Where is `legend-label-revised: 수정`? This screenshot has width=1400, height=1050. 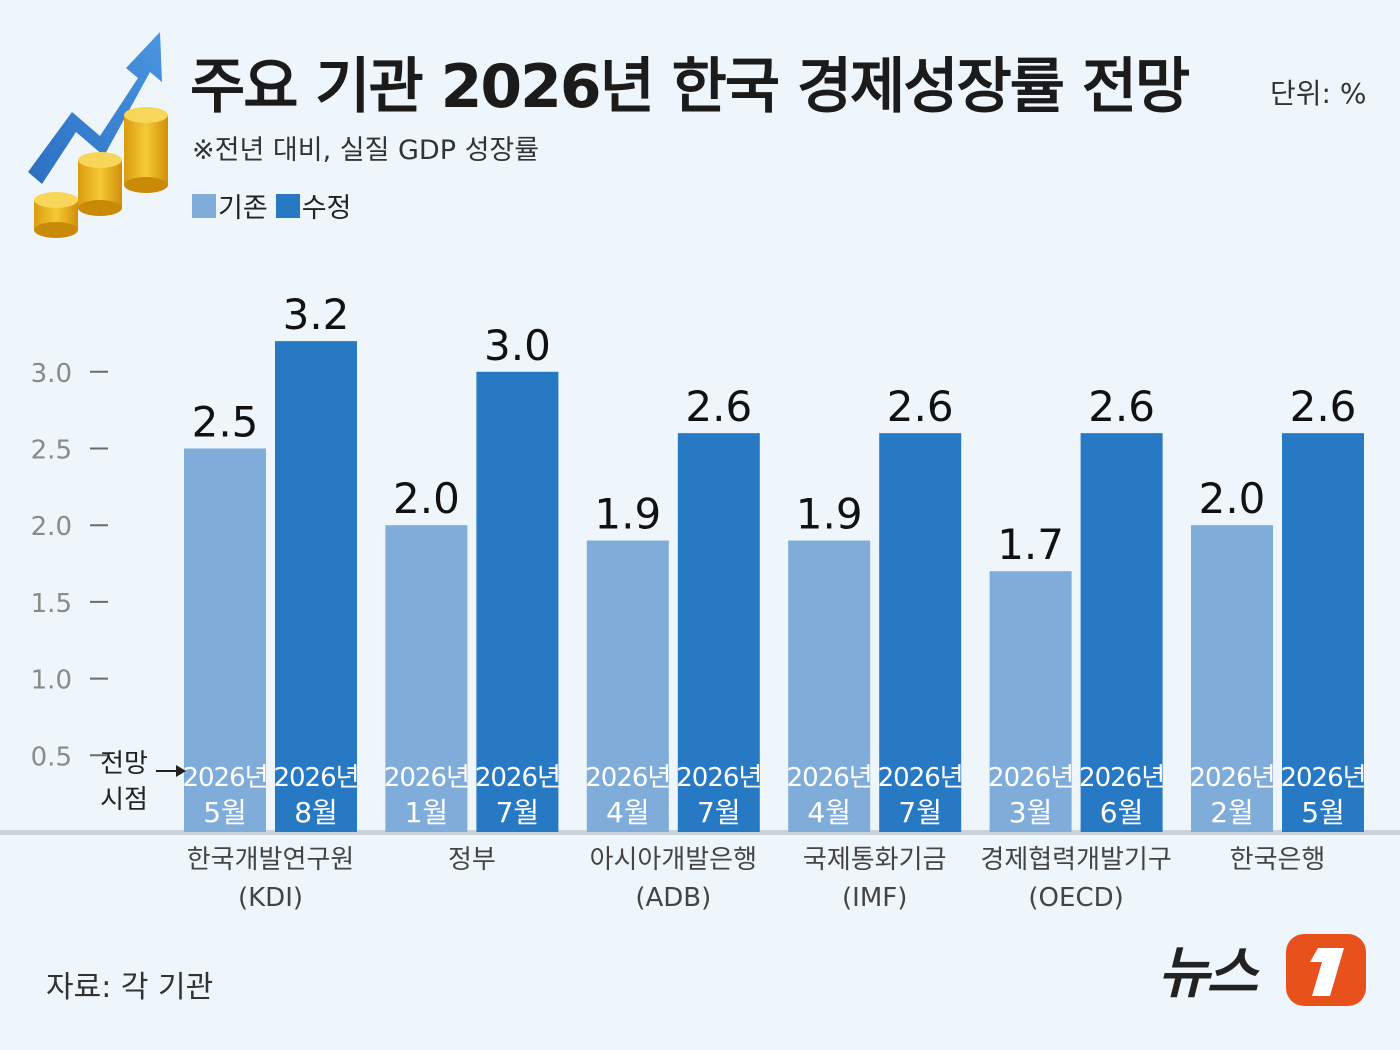
legend-label-revised: 수정 is located at coordinates (326, 208).